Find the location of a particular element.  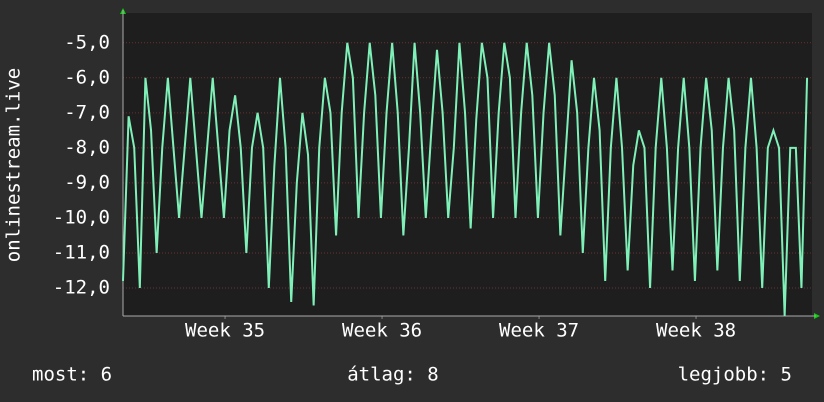

y-tick-label: -11,0 is located at coordinates (81, 252).